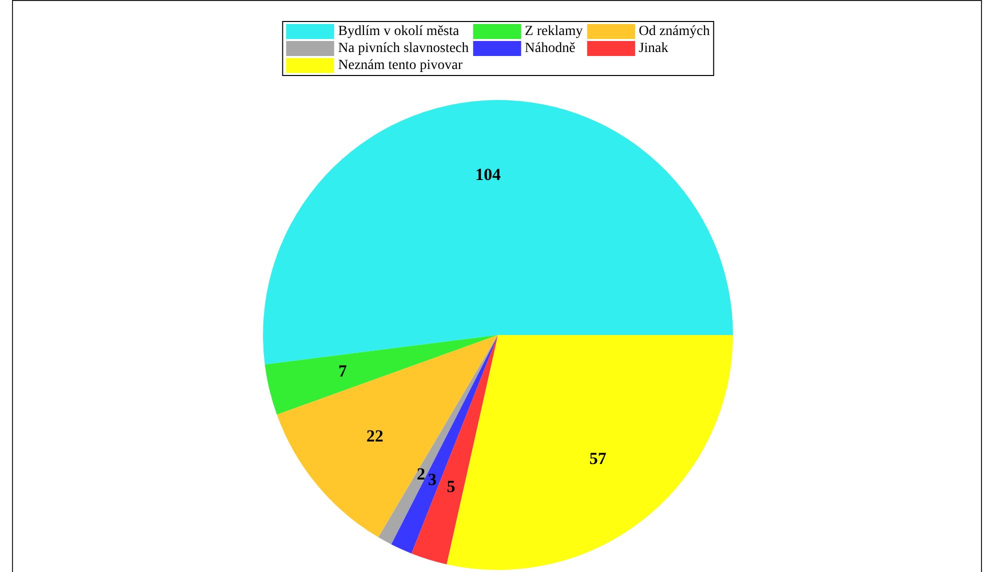 The height and width of the screenshot is (572, 996). Describe the element at coordinates (674, 31) in the screenshot. I see `legend-label: Od známých` at that location.